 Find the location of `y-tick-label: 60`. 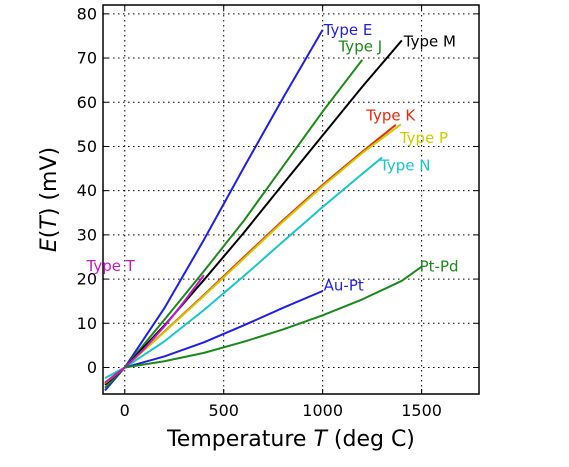

y-tick-label: 60 is located at coordinates (87, 102).